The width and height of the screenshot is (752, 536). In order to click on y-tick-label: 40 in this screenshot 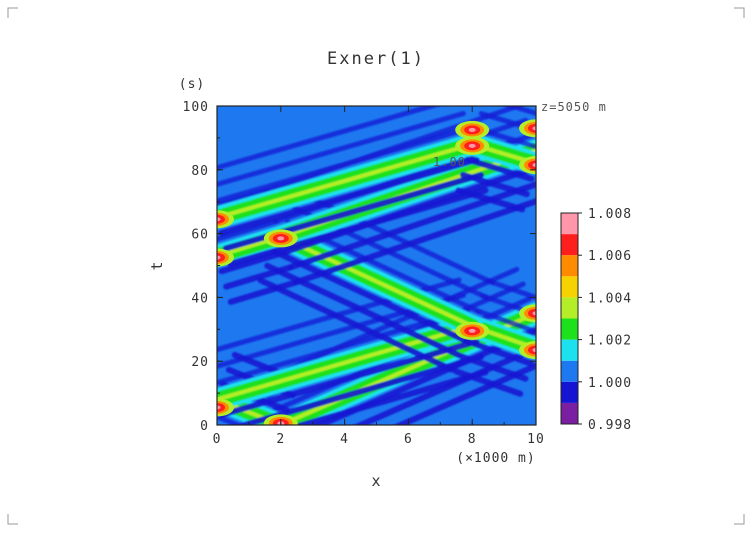, I will do `click(200, 298)`.